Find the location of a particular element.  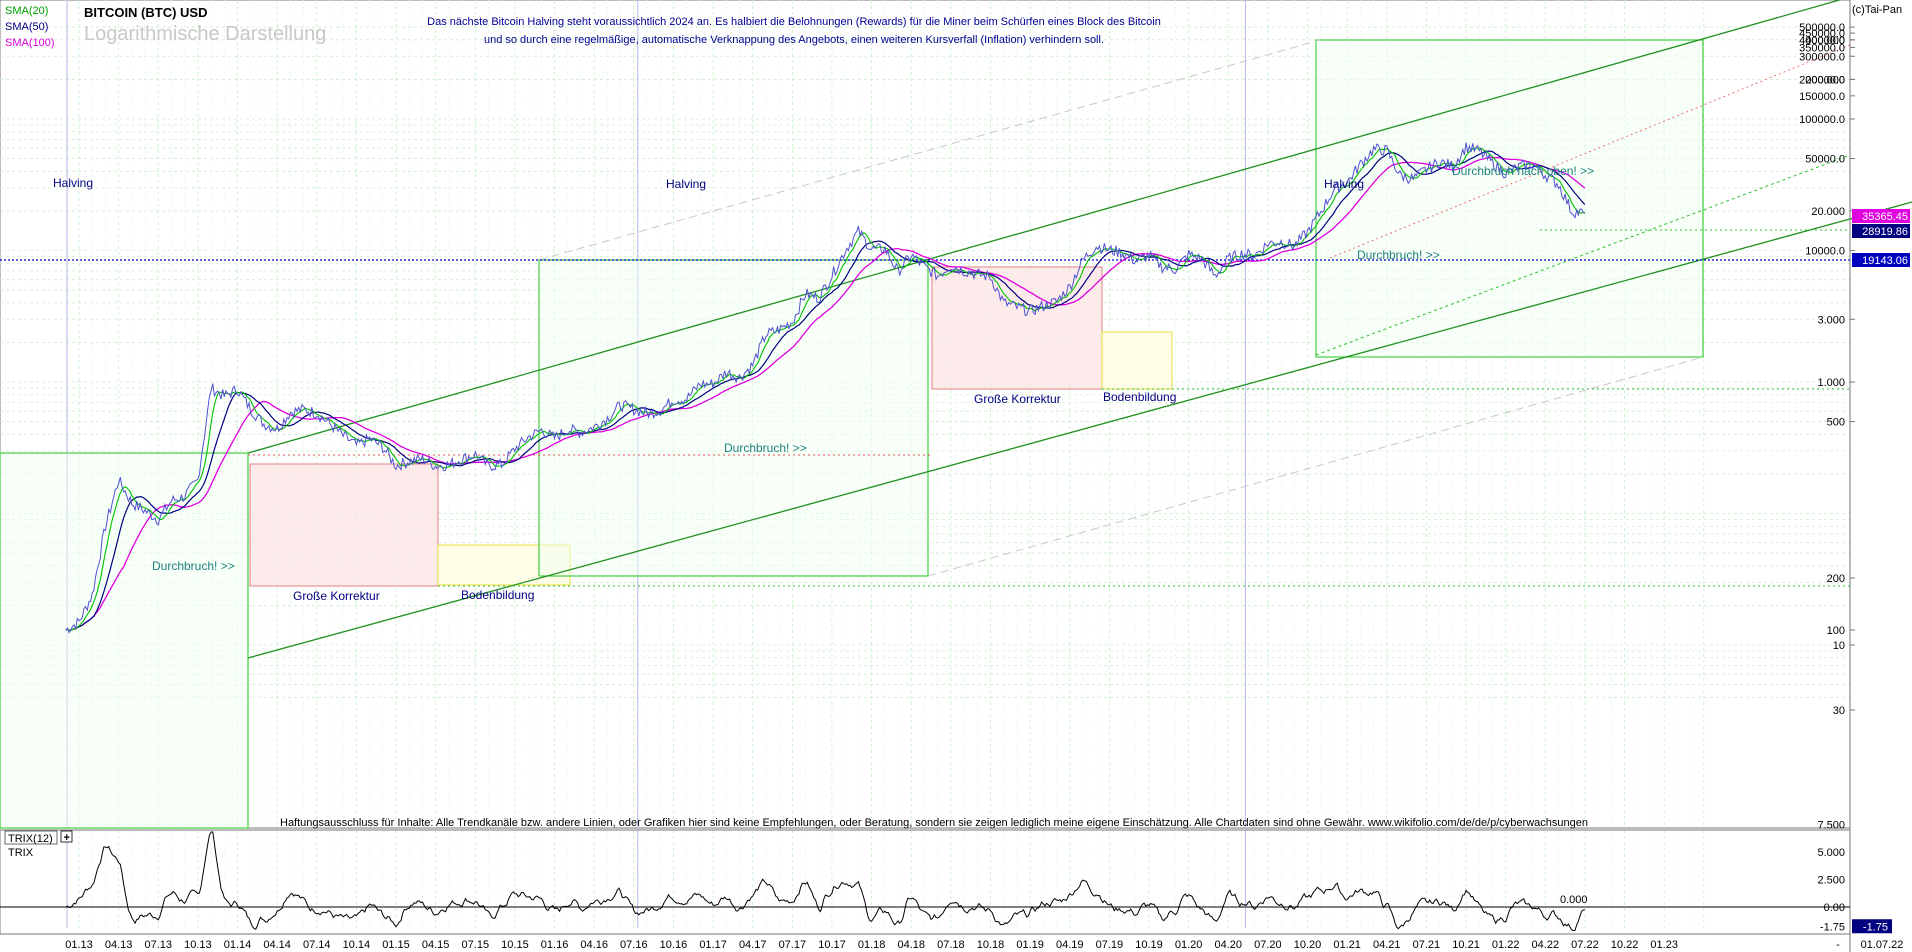

x-tick-label: 10.18 is located at coordinates (991, 945).